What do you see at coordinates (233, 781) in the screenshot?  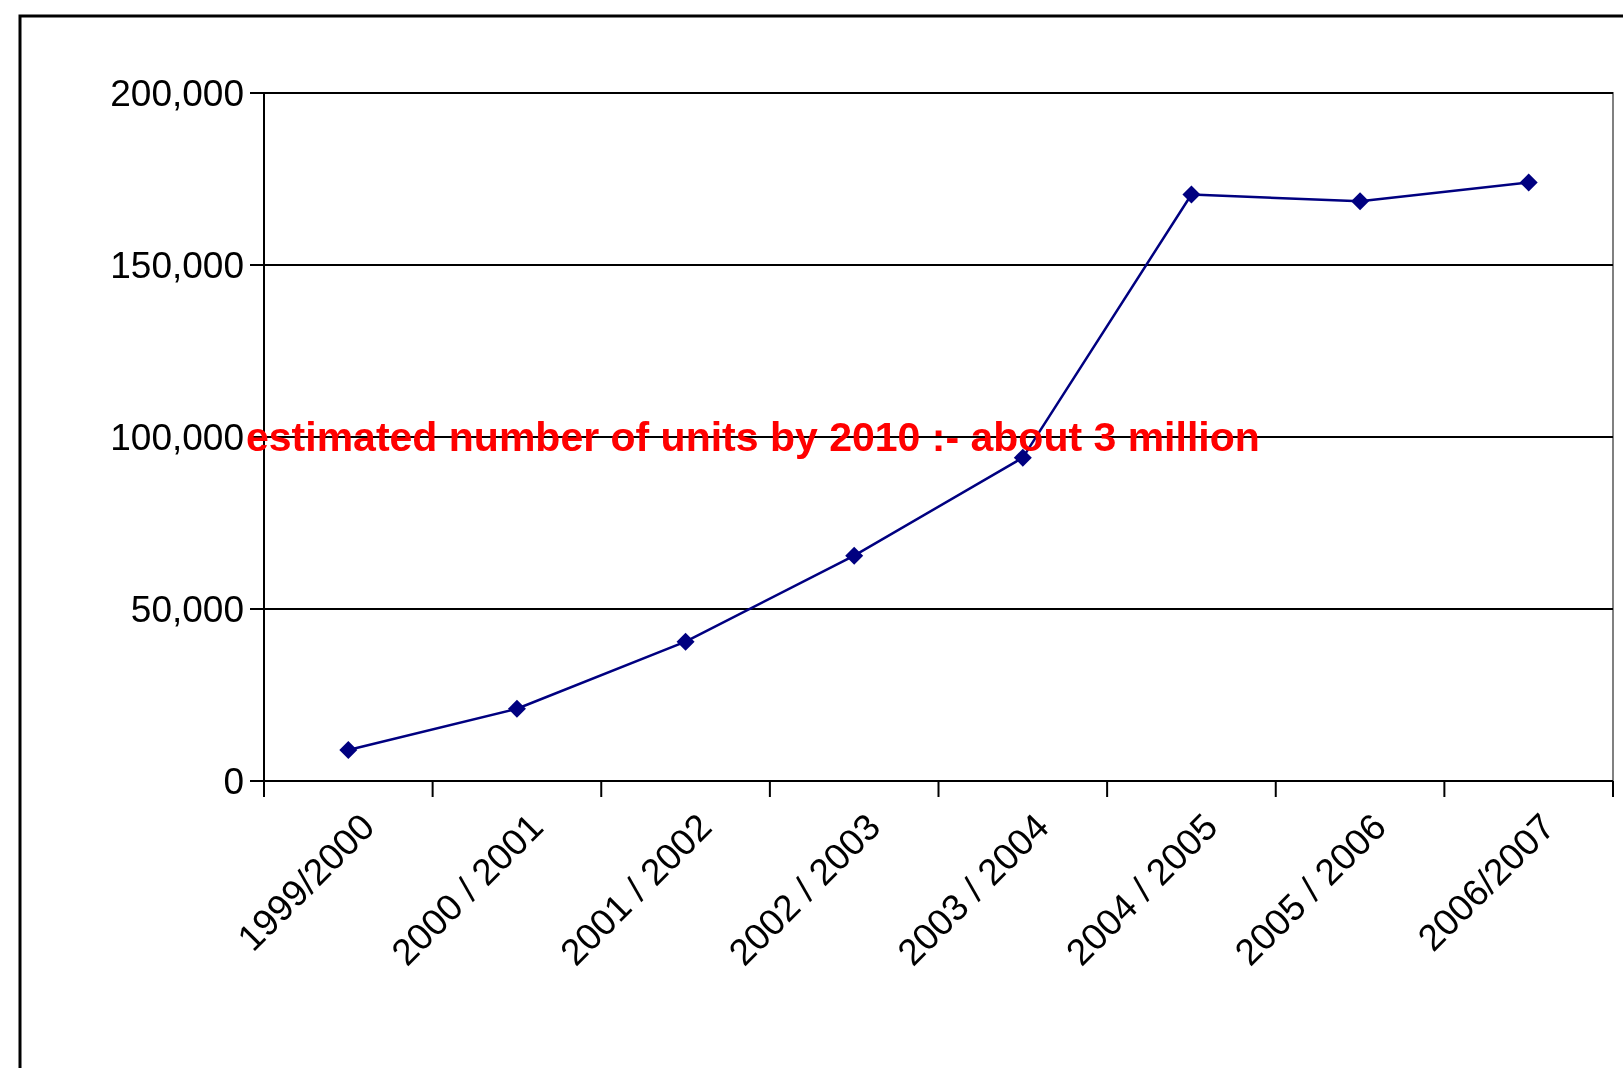 I see `y-tick-label: 0` at bounding box center [233, 781].